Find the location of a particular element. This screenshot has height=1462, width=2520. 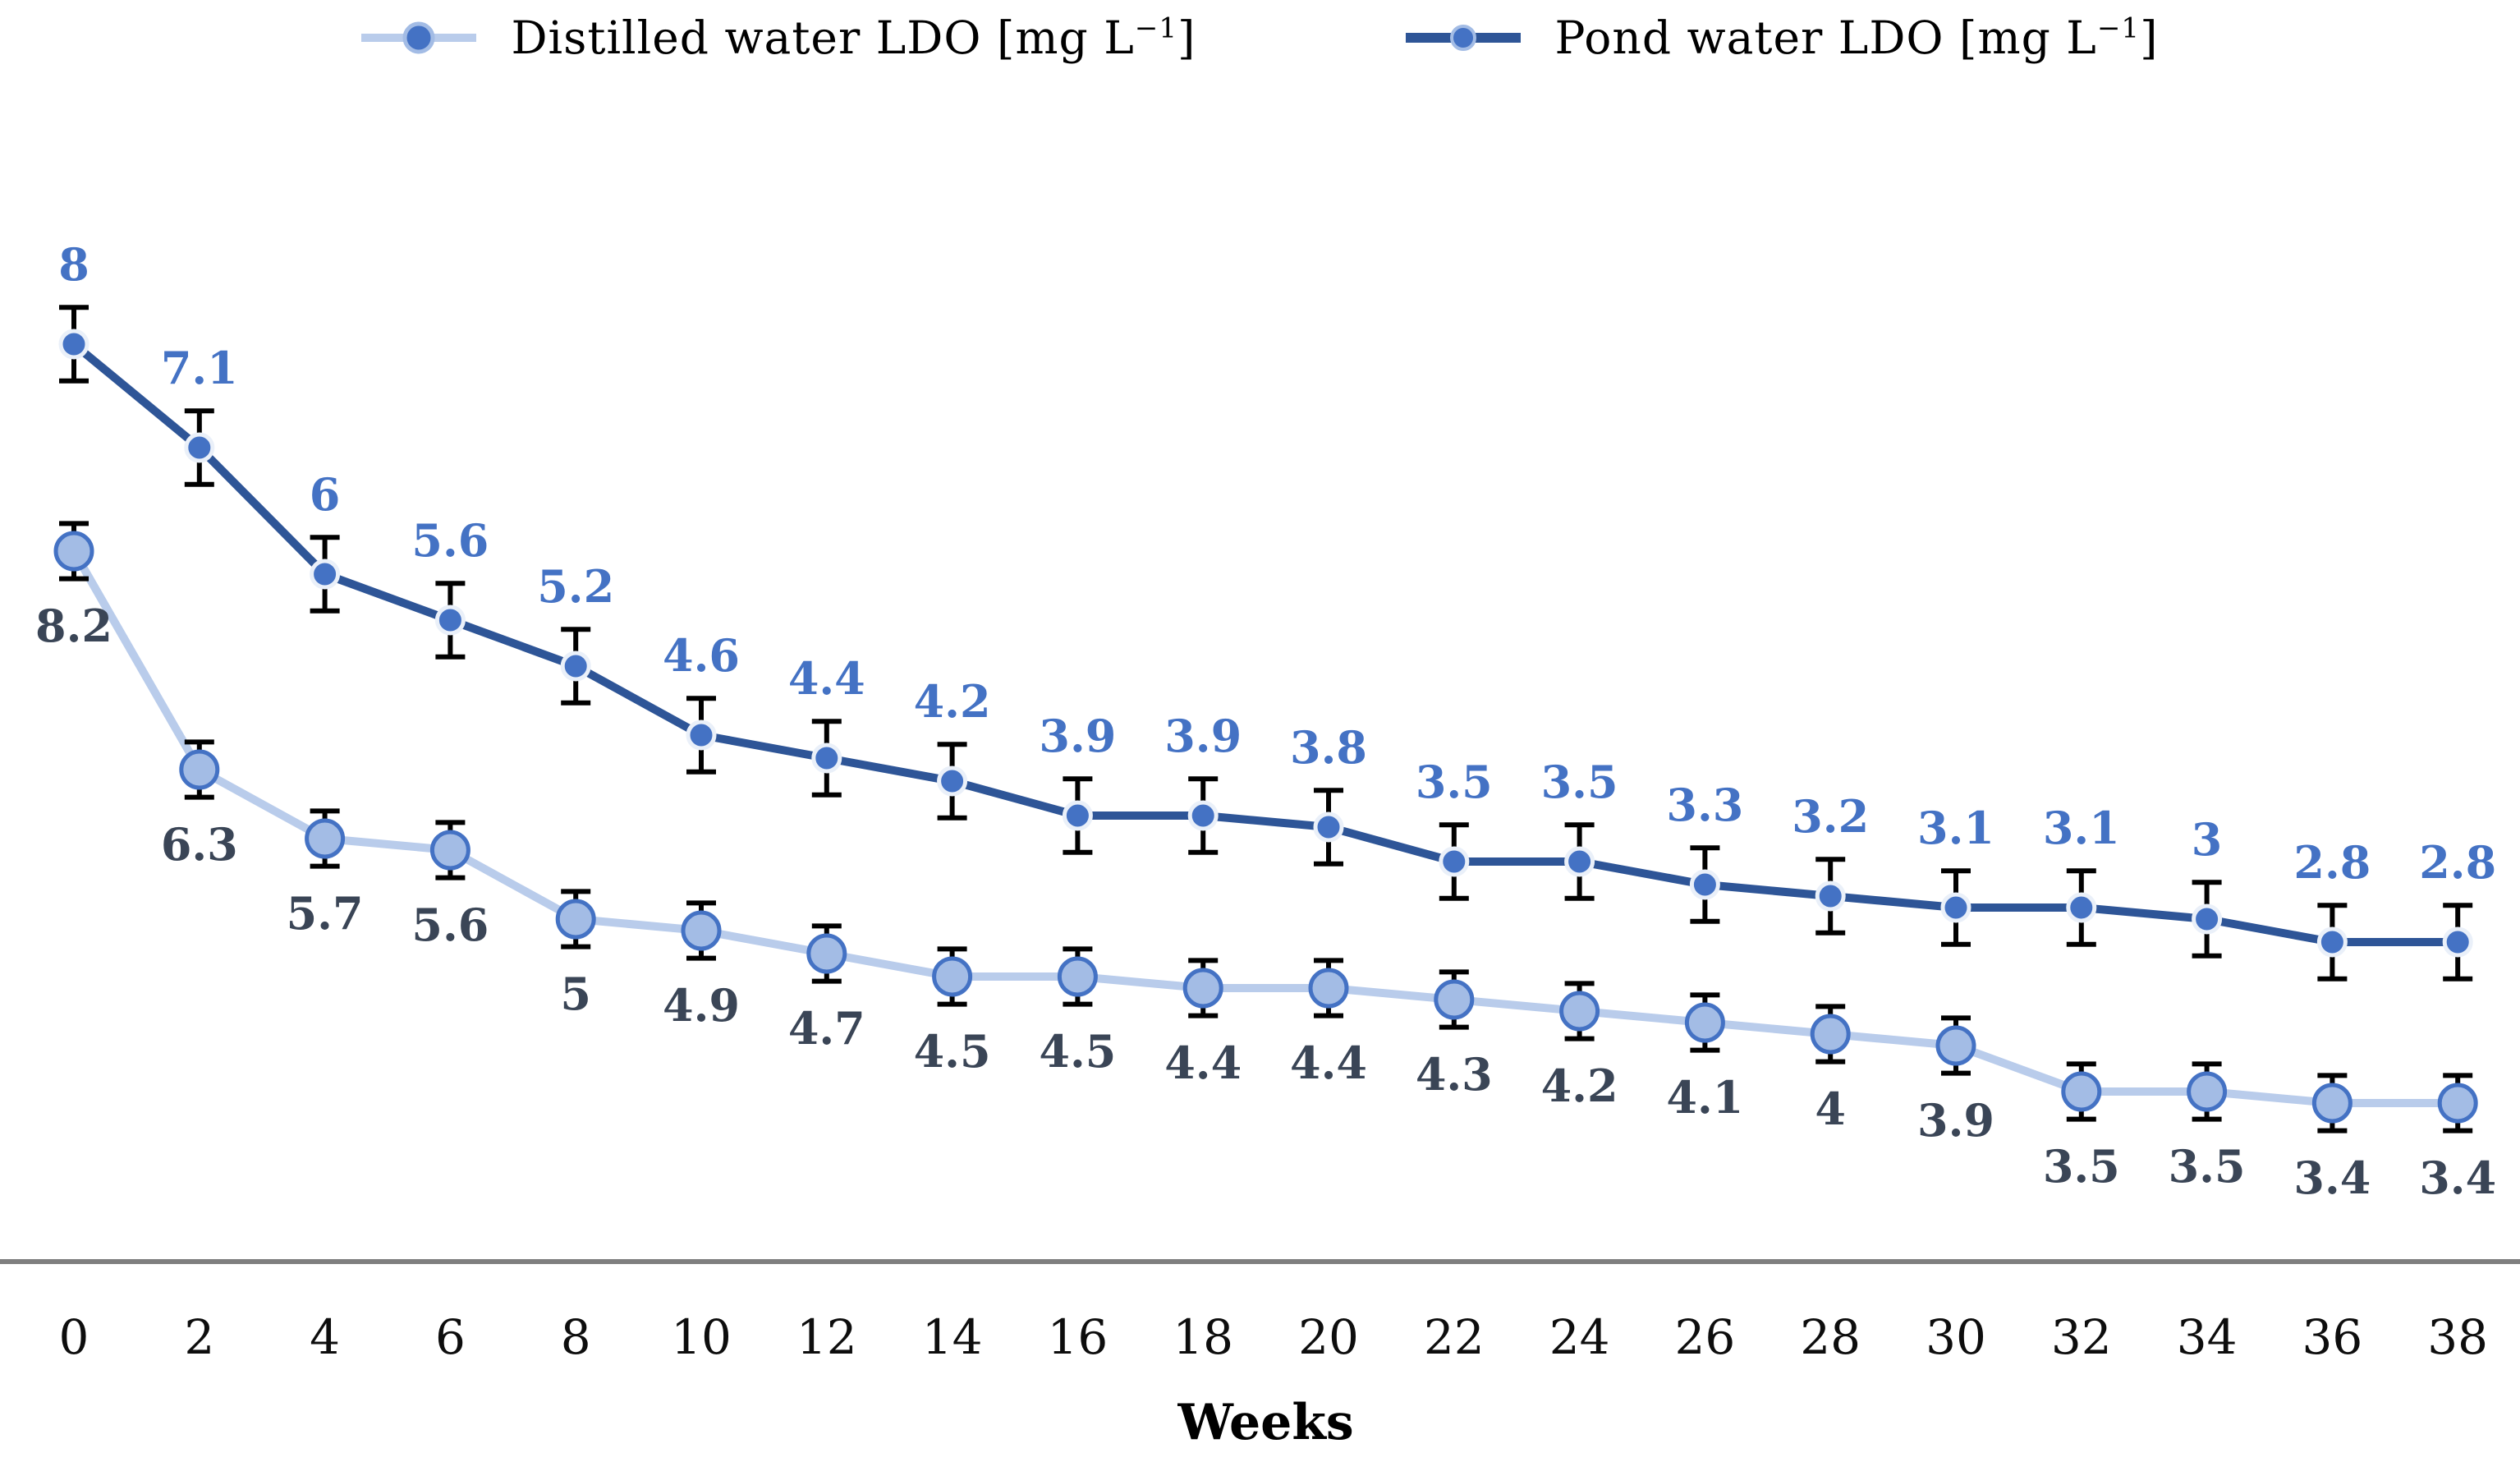

x-tick-label: 26 is located at coordinates (1704, 1337).